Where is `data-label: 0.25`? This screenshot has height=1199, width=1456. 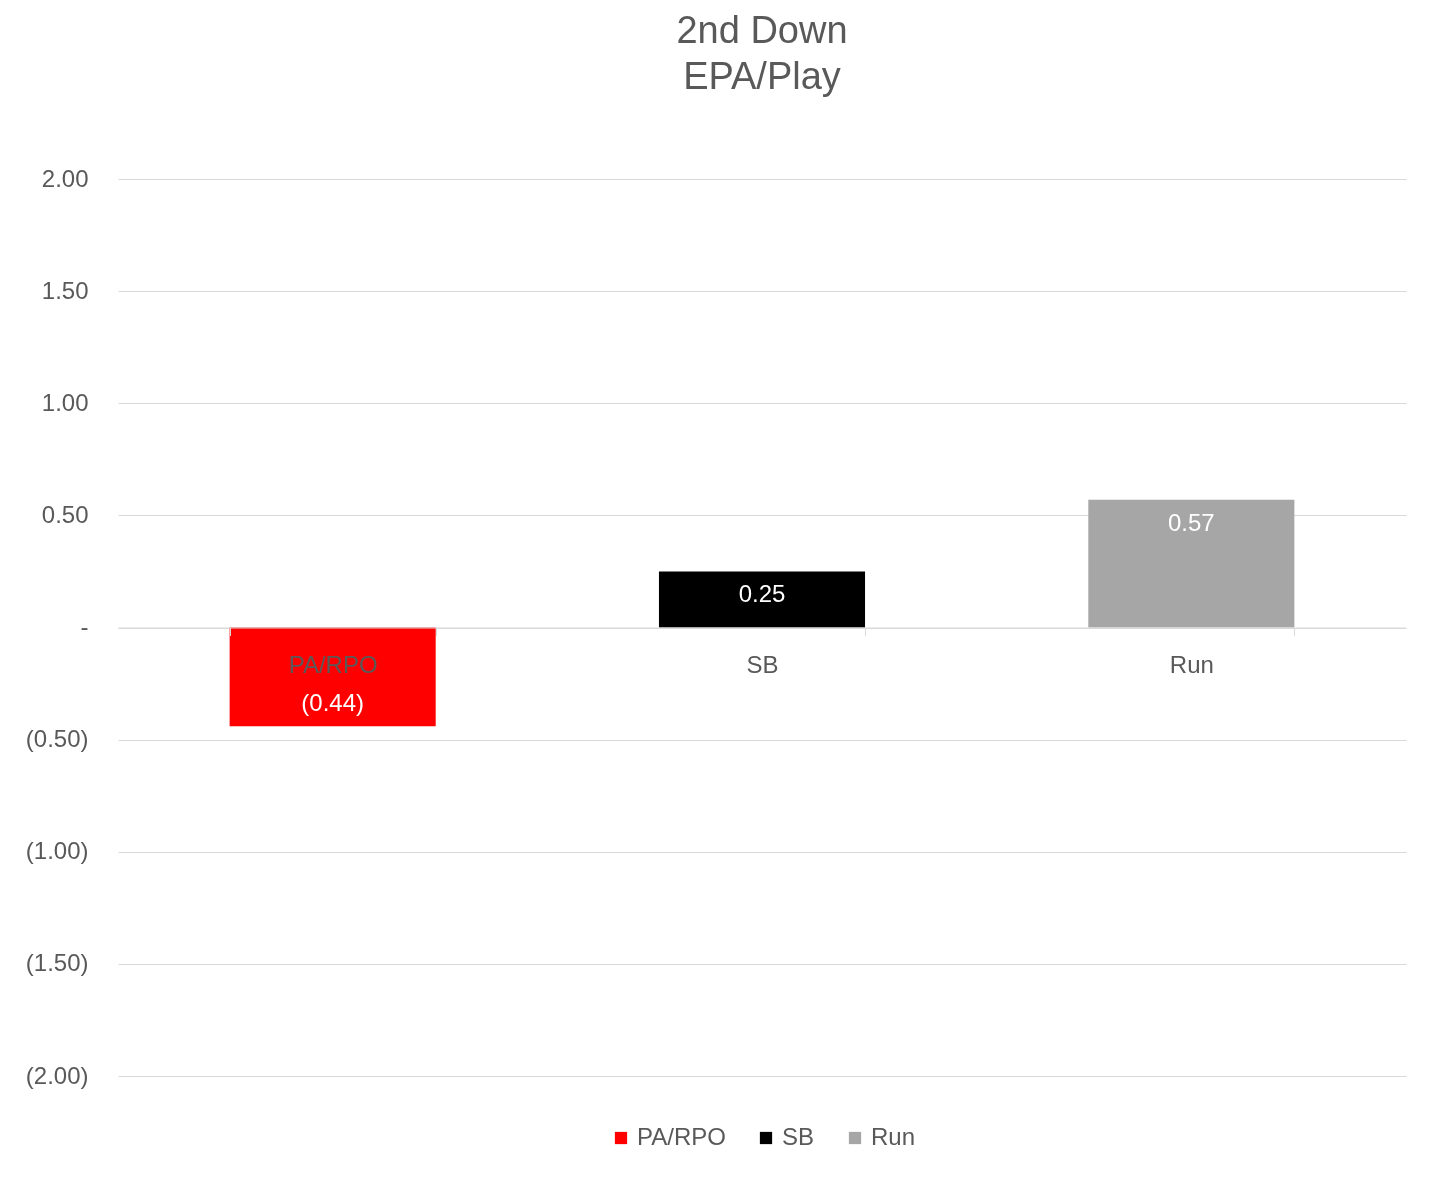
data-label: 0.25 is located at coordinates (762, 594).